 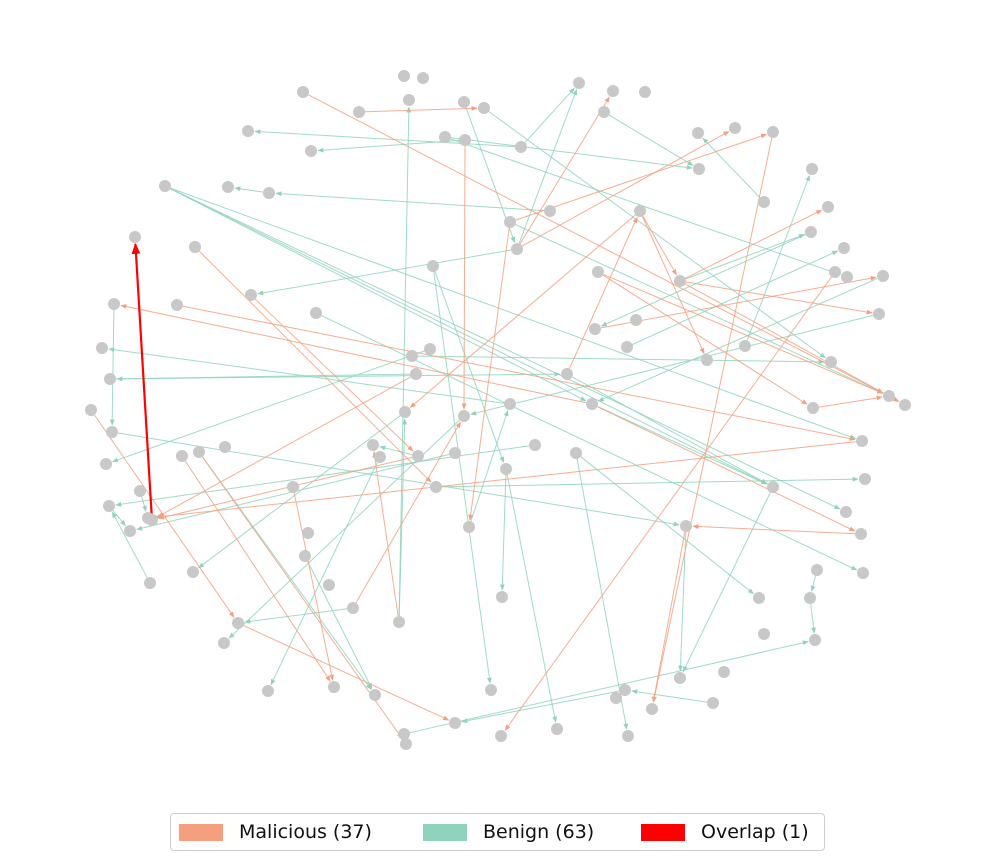 I want to click on legend: Malicious (37) Benign (63) Overlap (1), so click(x=497, y=832).